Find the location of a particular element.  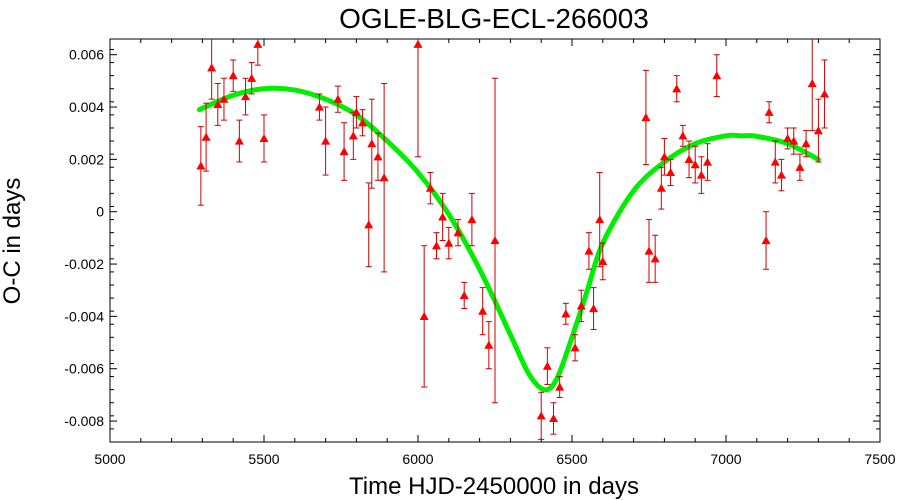

x-axis-title: Time HJD-2450000 in days is located at coordinates (494, 486).